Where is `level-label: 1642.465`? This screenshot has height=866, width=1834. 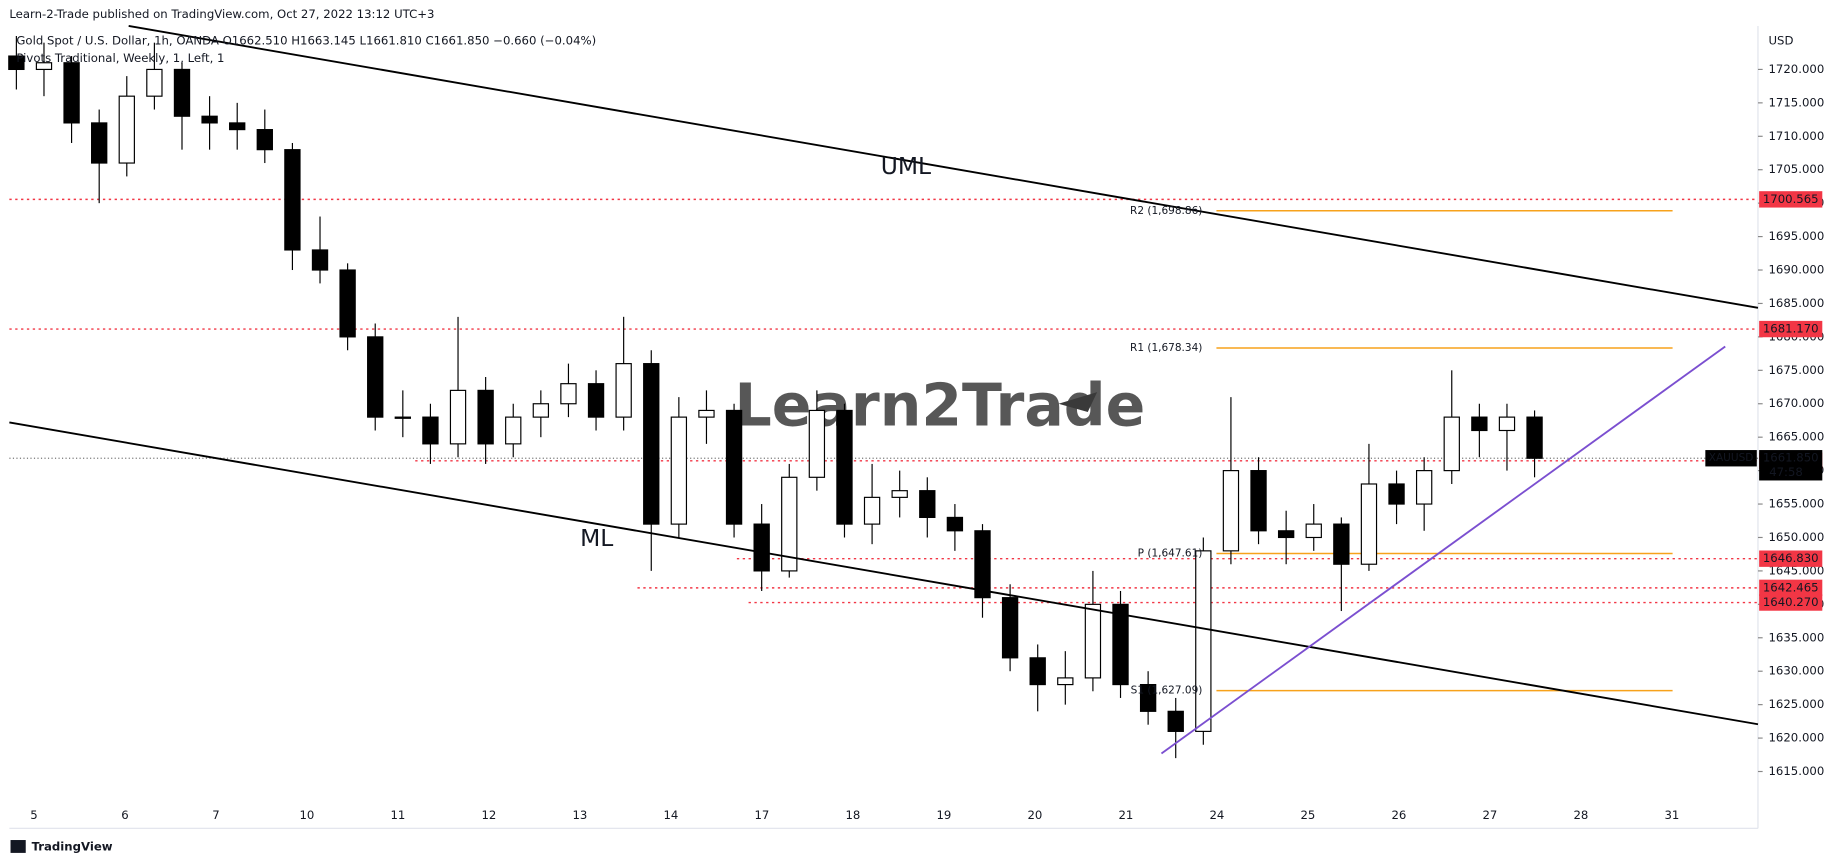 level-label: 1642.465 is located at coordinates (1791, 587).